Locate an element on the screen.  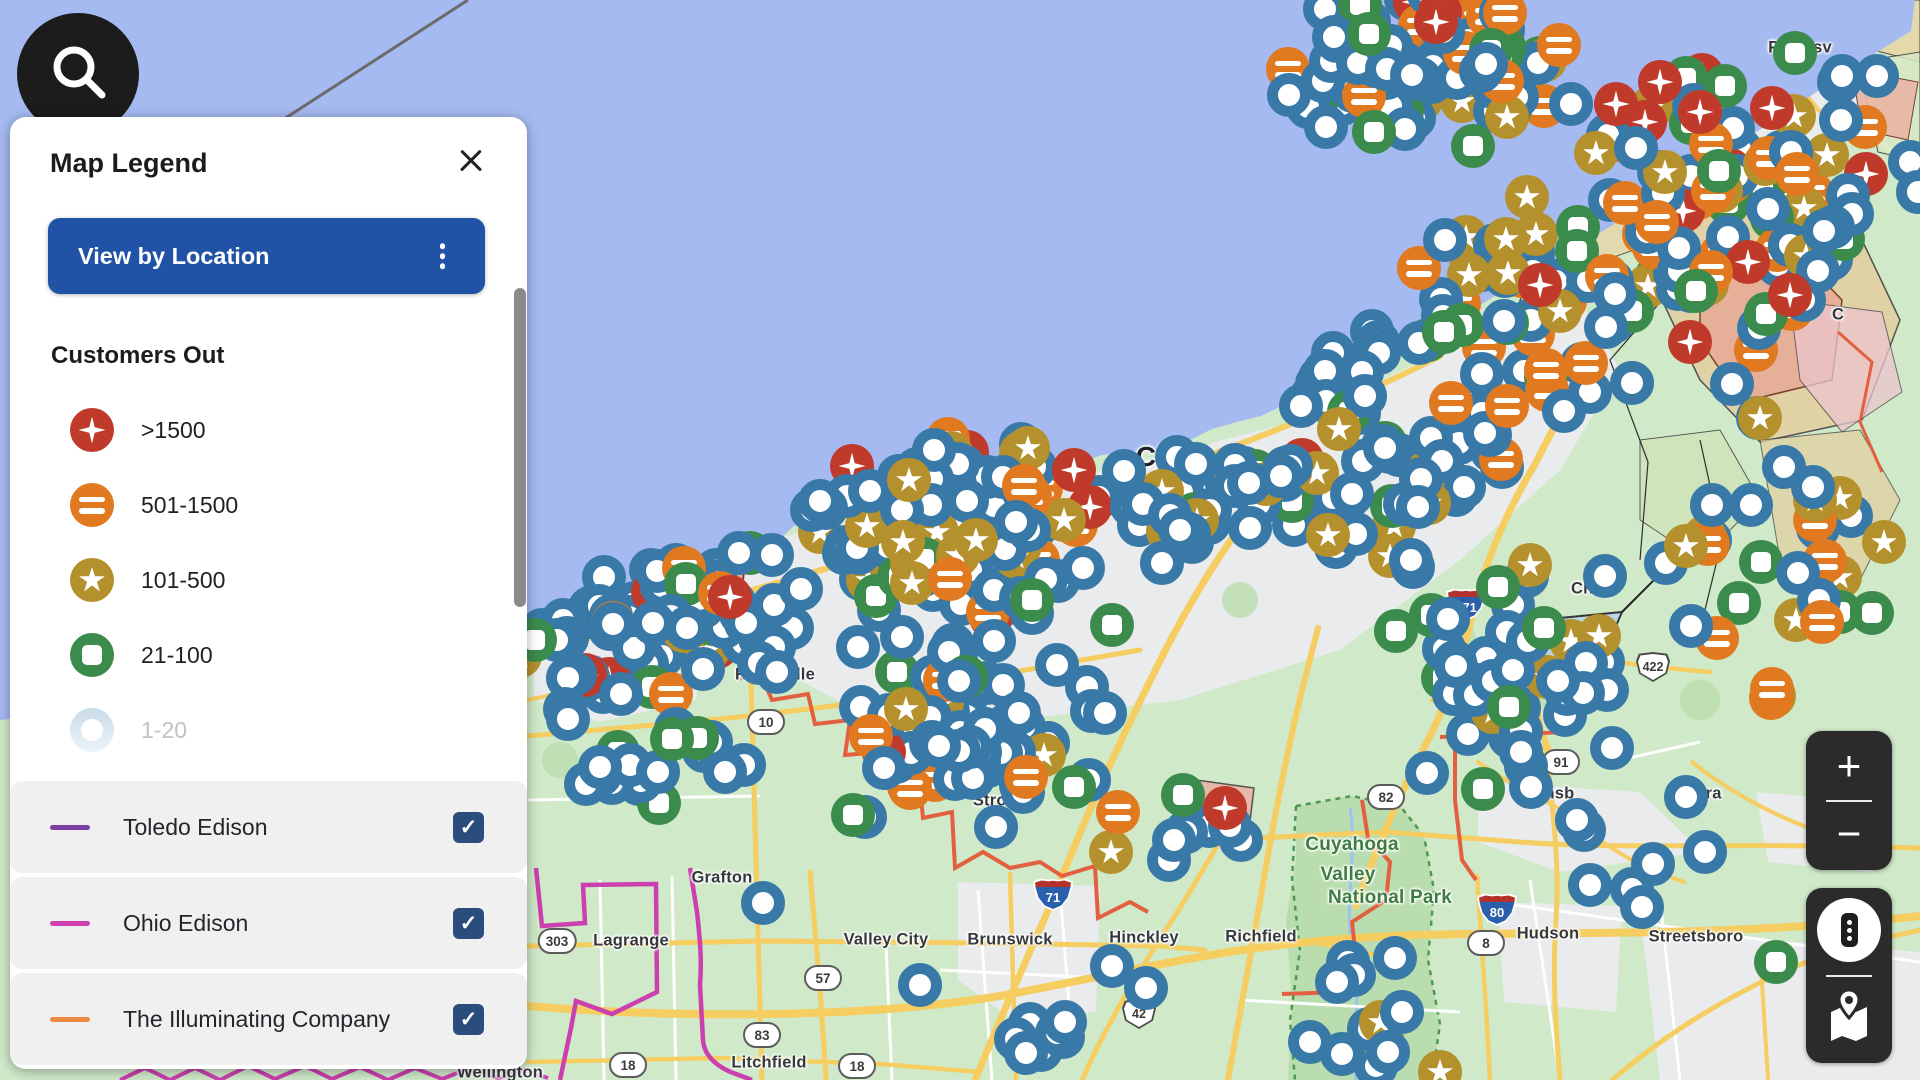
utility-row: Toledo Edison ✓ is located at coordinates (268, 827).